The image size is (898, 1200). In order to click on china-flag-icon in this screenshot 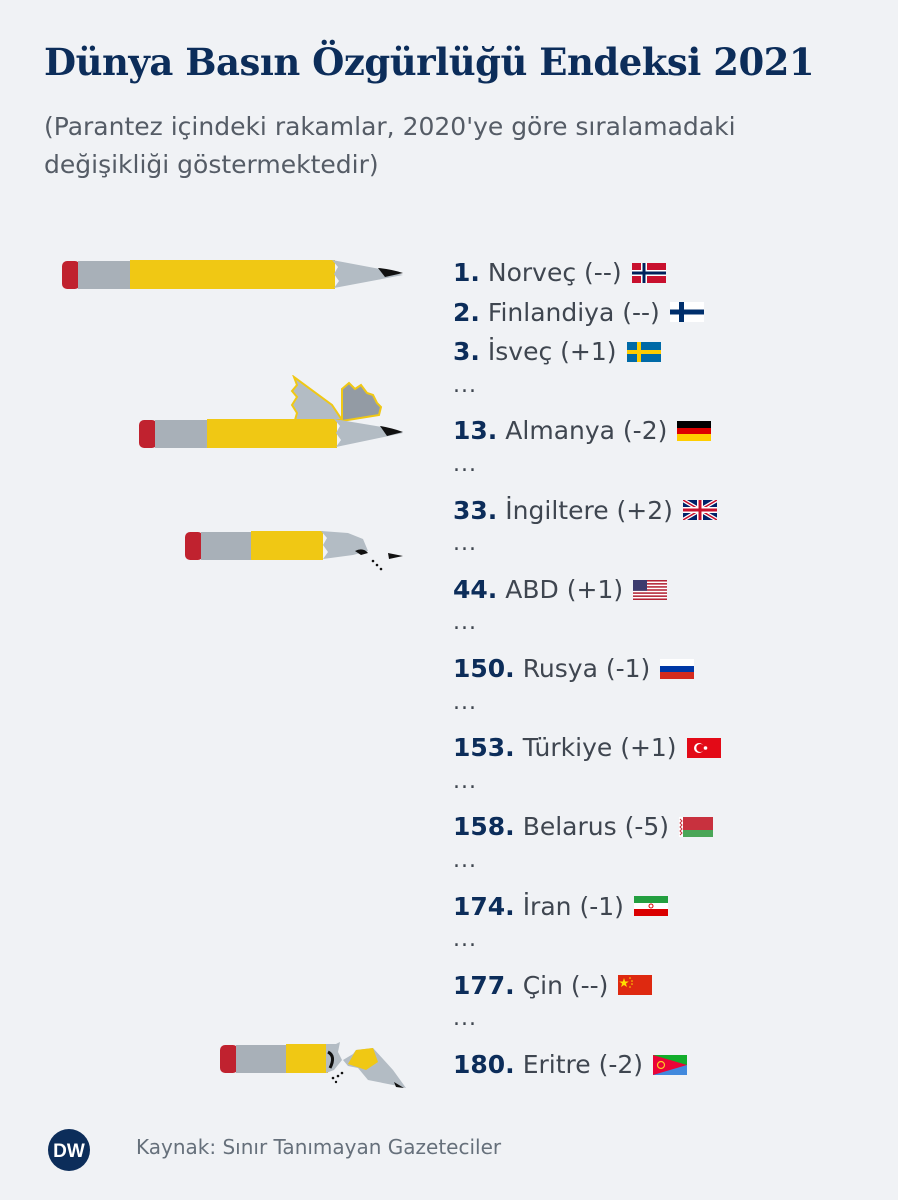, I will do `click(635, 985)`.